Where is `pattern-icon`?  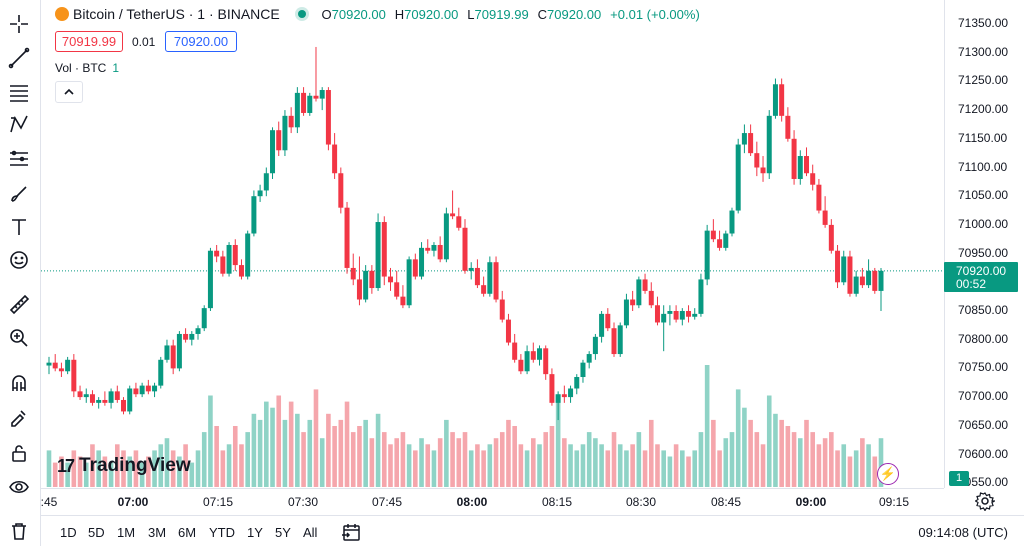
pattern-icon is located at coordinates (19, 124).